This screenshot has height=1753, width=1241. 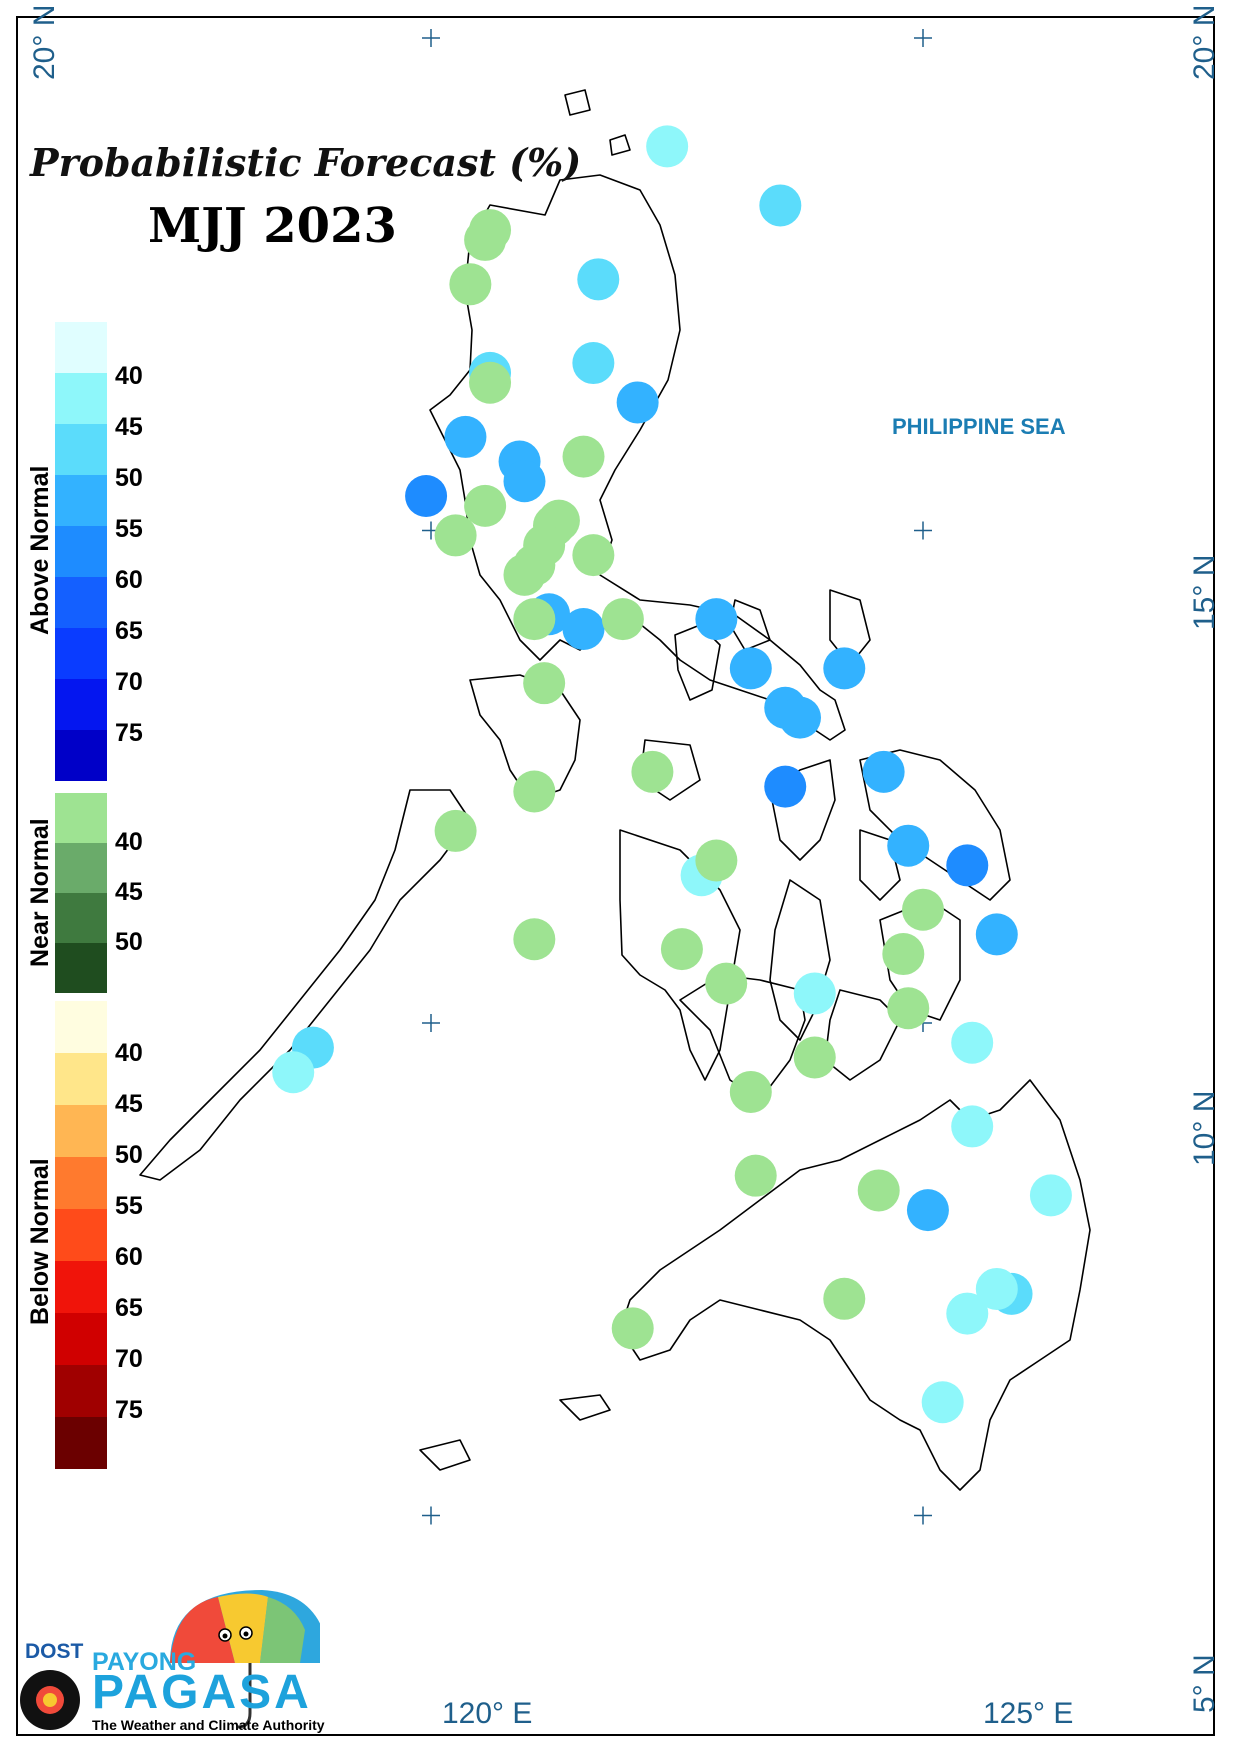 I want to click on pagasa-logo, so click(x=170, y=1660).